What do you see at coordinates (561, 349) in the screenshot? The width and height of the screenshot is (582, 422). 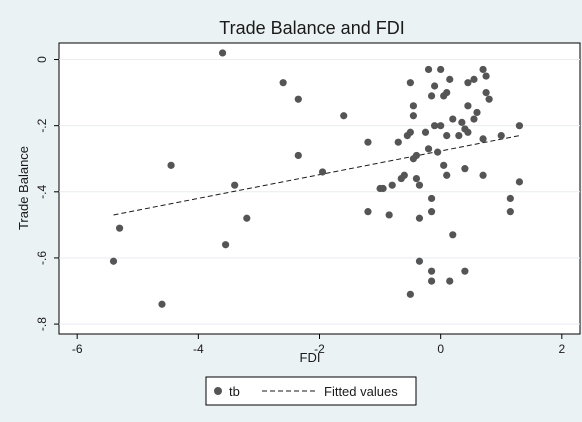 I see `x-tick-label: 2` at bounding box center [561, 349].